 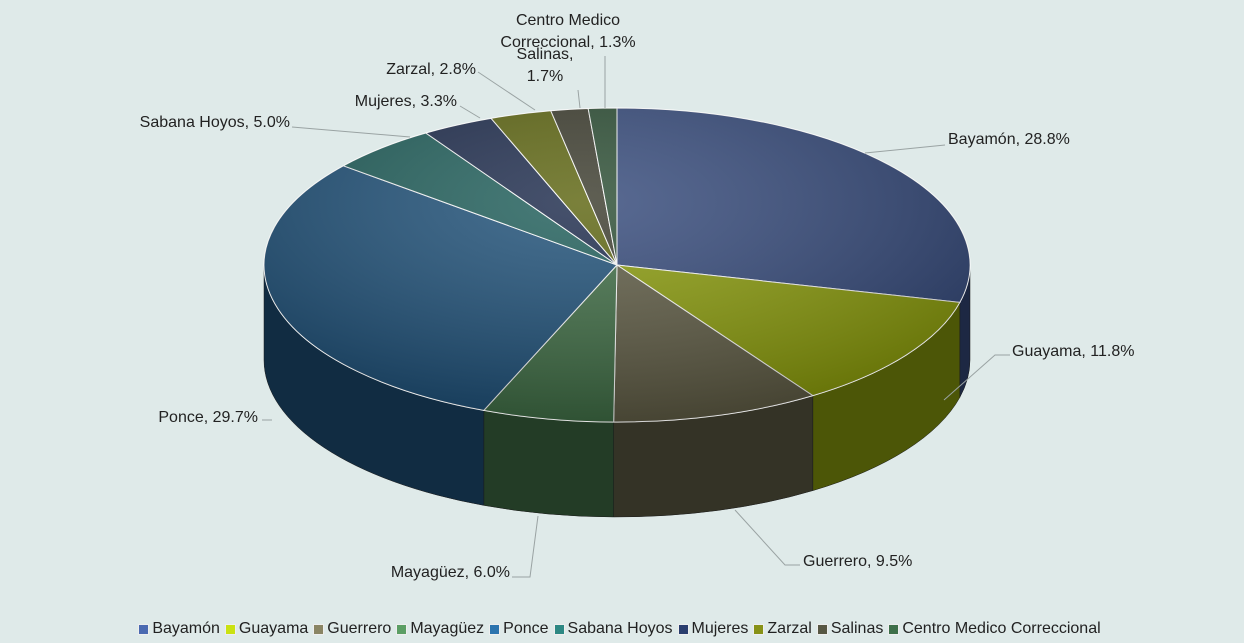 What do you see at coordinates (208, 417) in the screenshot?
I see `data-label: Ponce, 29.7%` at bounding box center [208, 417].